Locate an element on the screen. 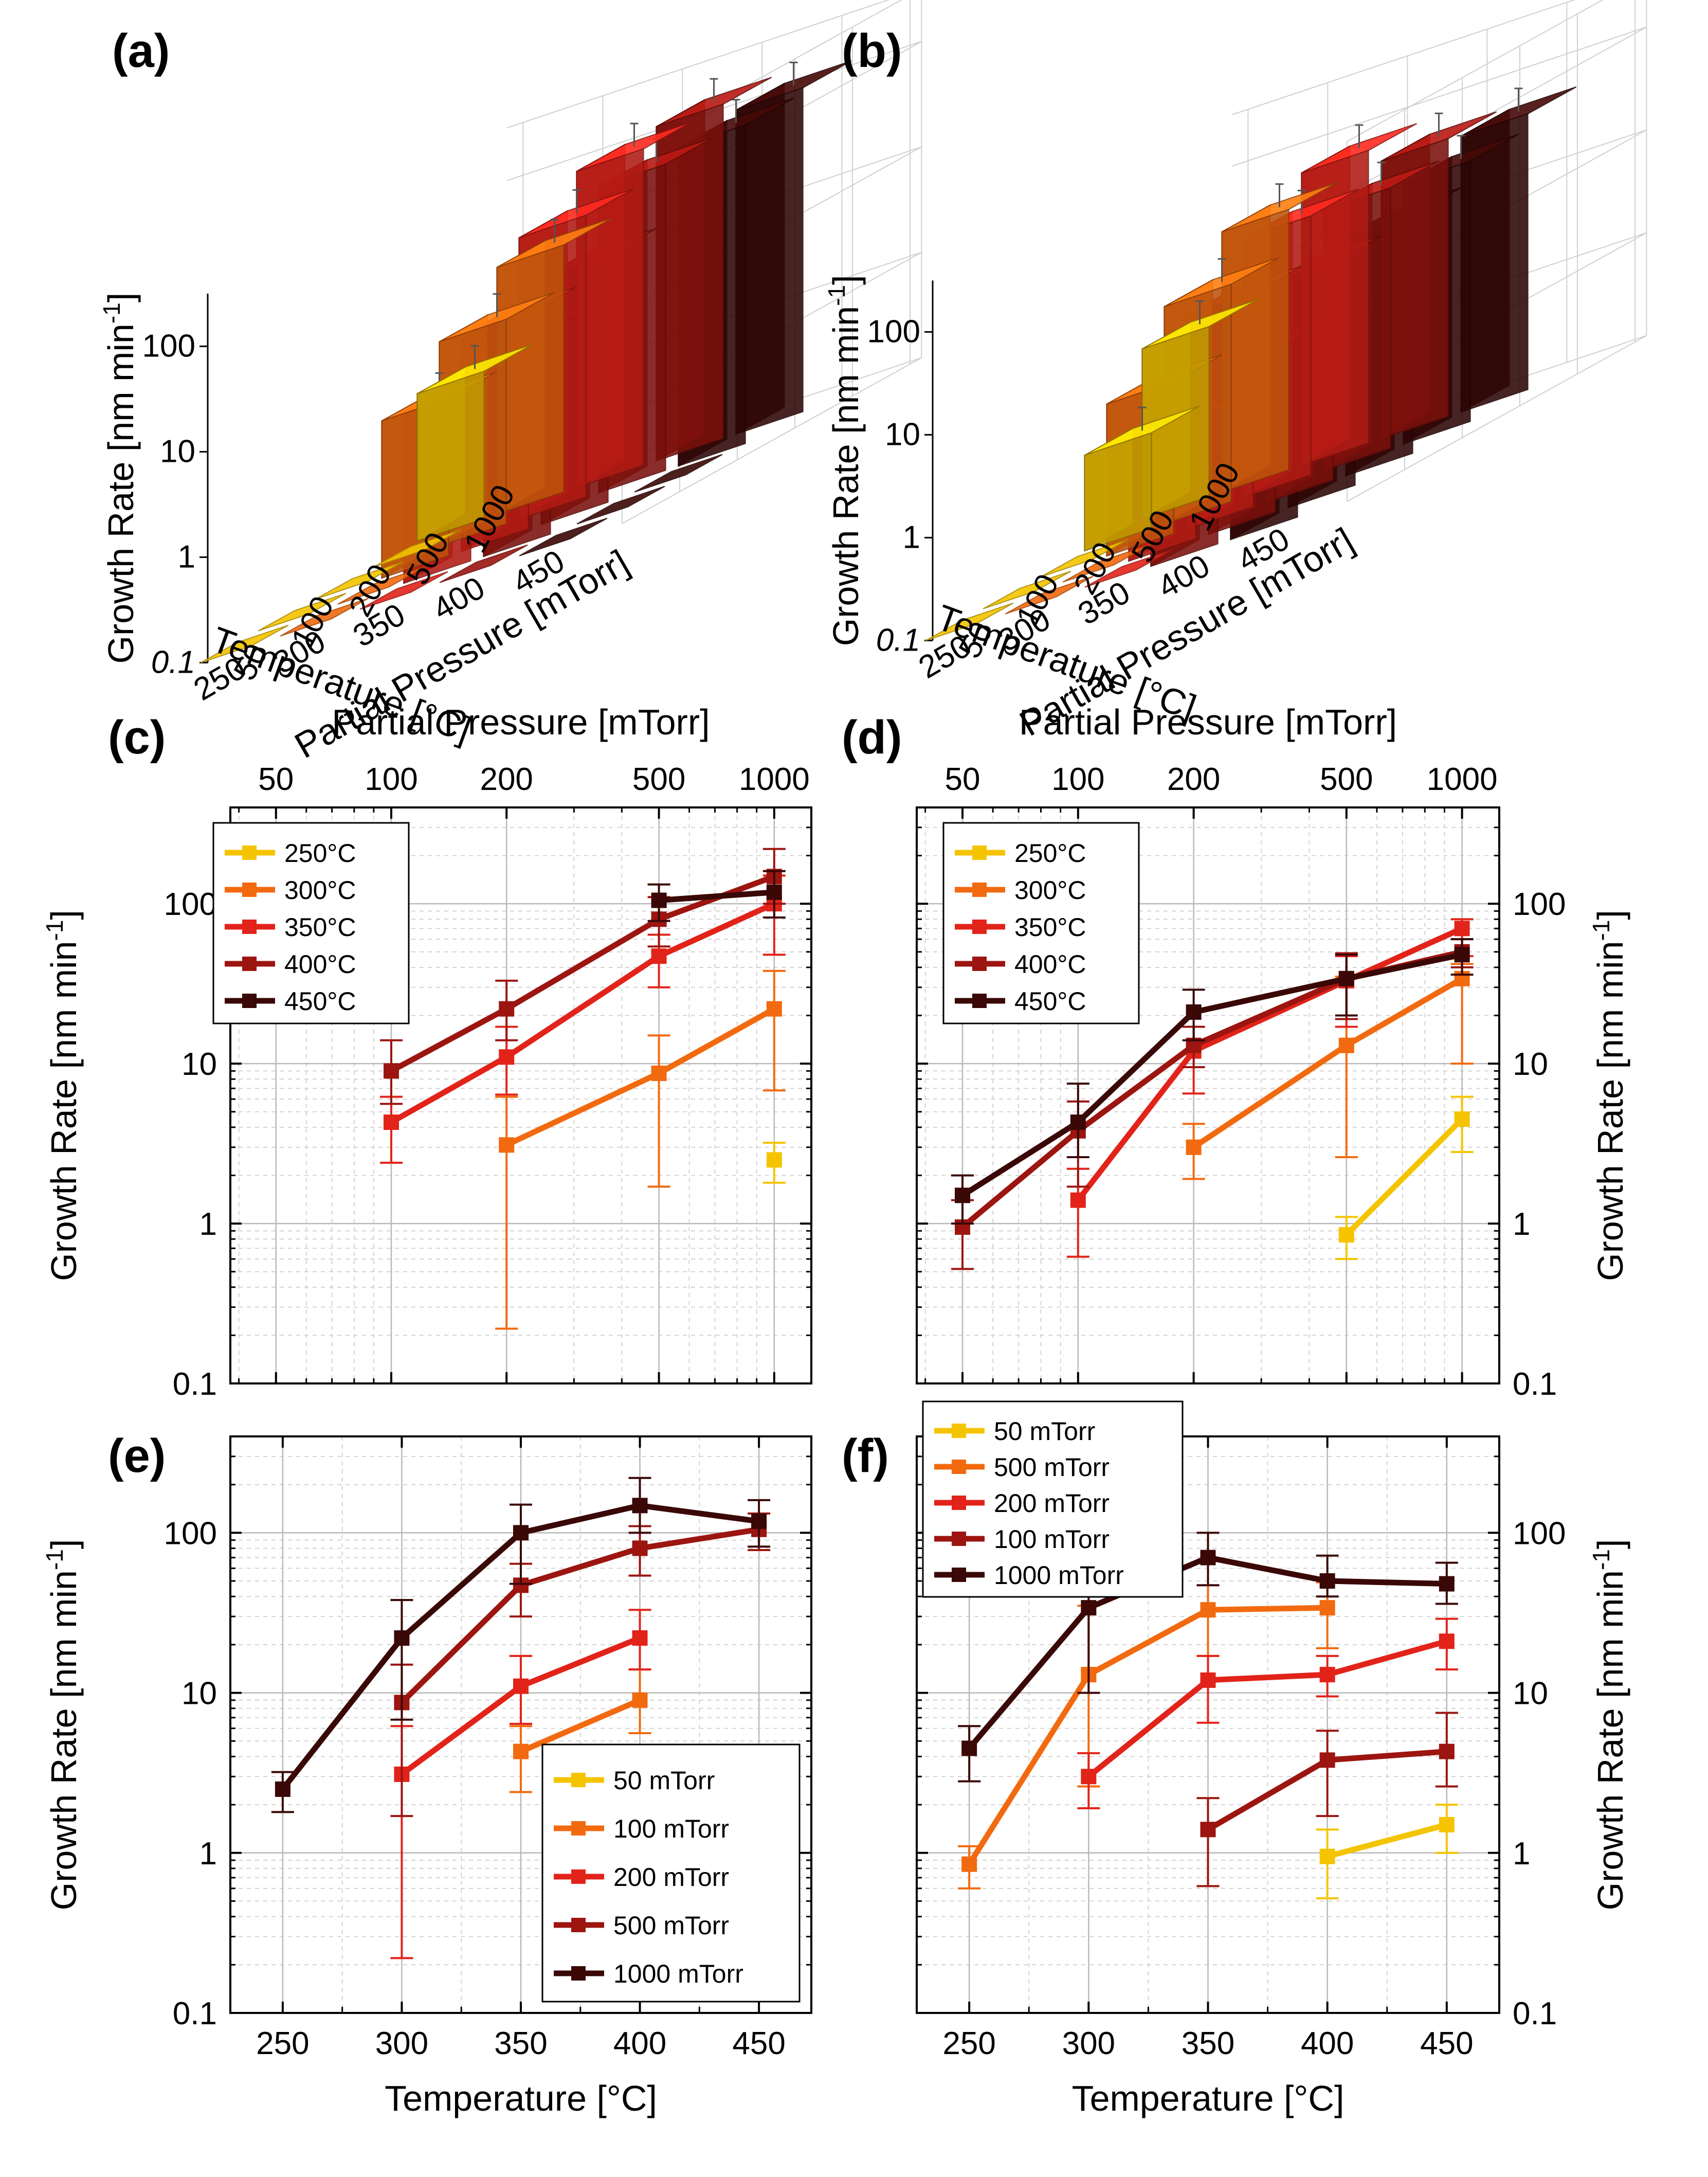 The height and width of the screenshot is (2177, 1708). x-tick-label: 200 is located at coordinates (1193, 779).